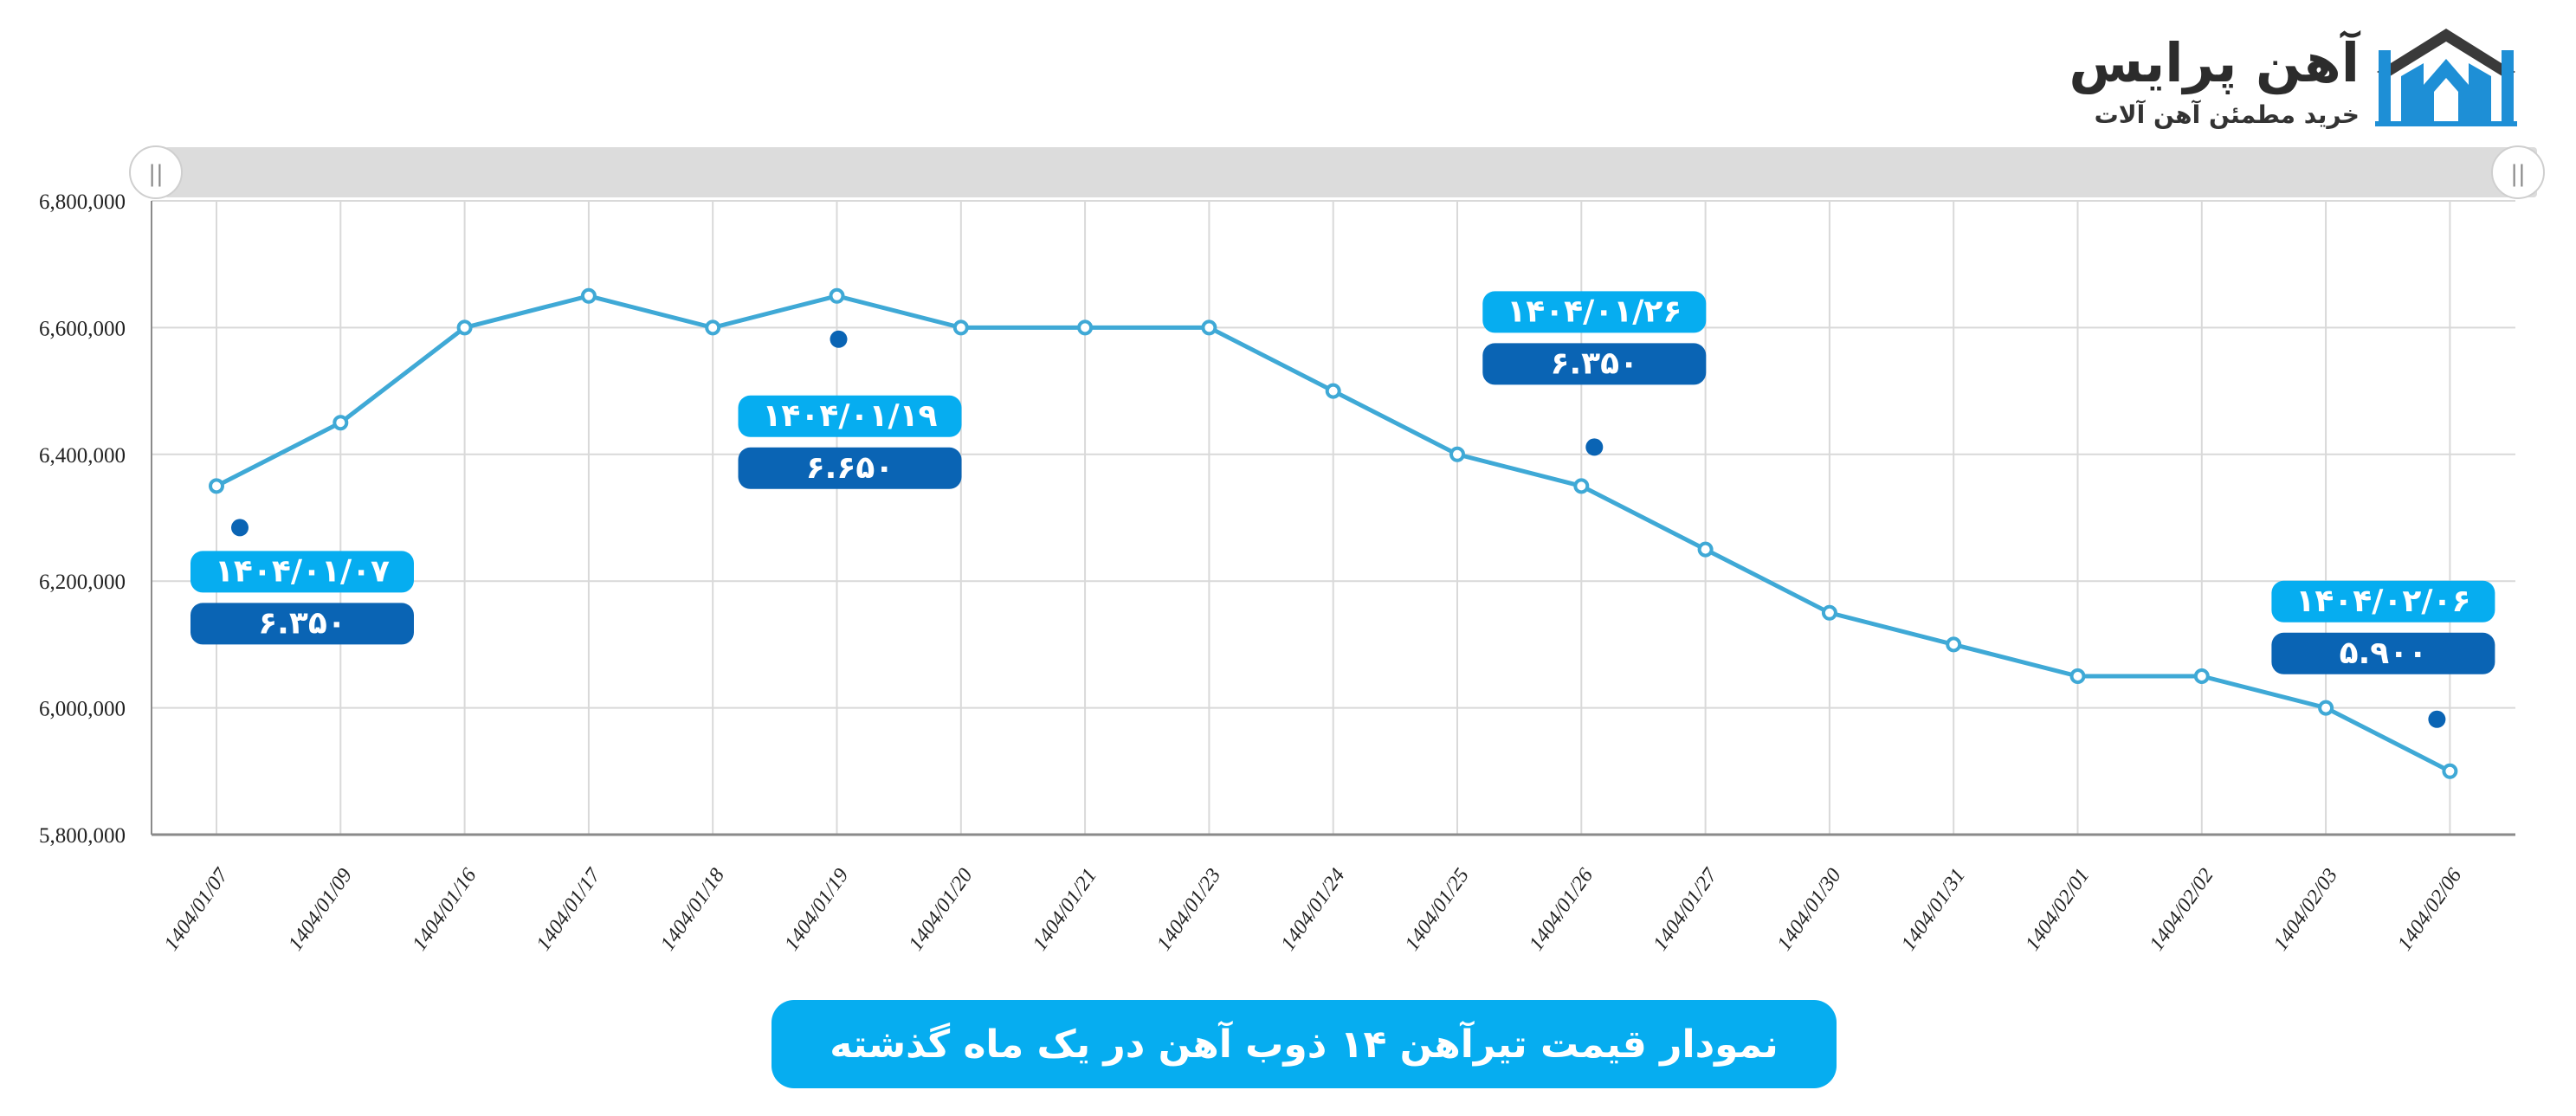  What do you see at coordinates (2227, 114) in the screenshot?
I see `brand-tagline: خرید مطمئن آهن آلات` at bounding box center [2227, 114].